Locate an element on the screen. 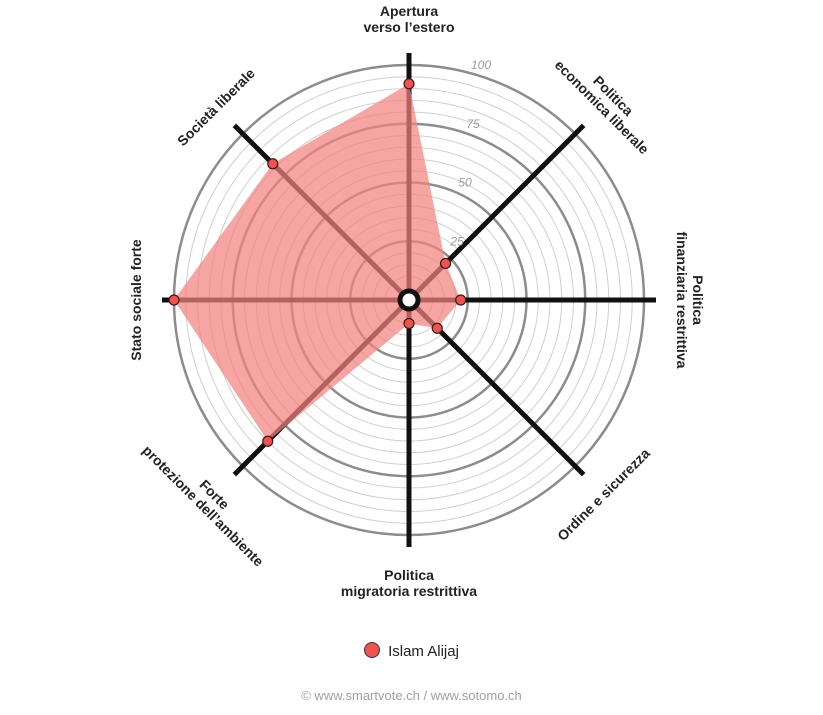 The height and width of the screenshot is (715, 823). data-point-apertura is located at coordinates (409, 84).